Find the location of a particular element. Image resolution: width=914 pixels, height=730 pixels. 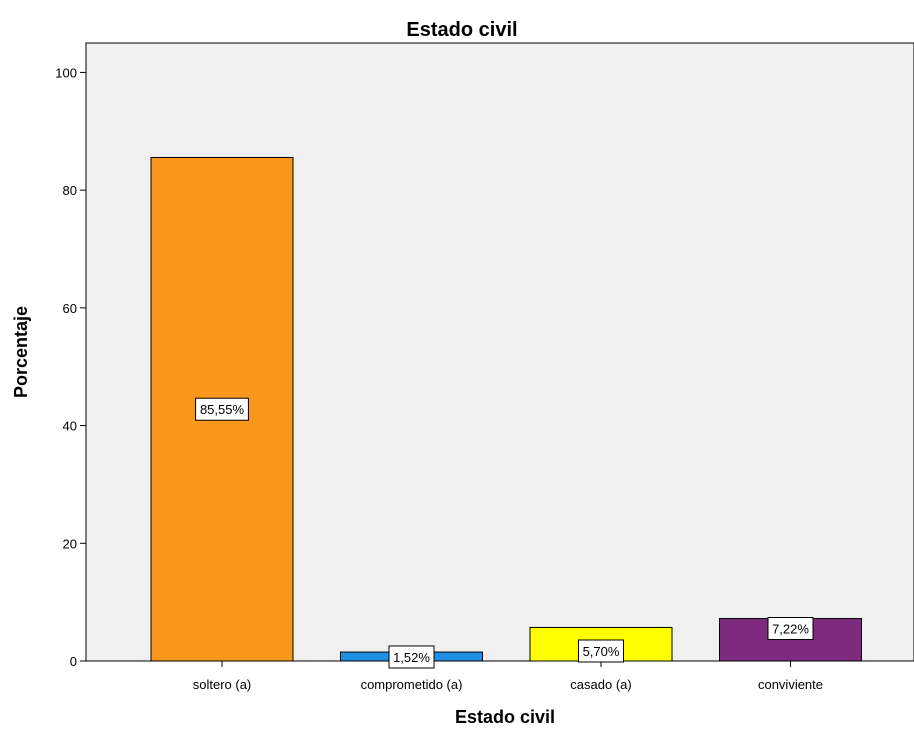

data-label: 7,22% is located at coordinates (790, 629).